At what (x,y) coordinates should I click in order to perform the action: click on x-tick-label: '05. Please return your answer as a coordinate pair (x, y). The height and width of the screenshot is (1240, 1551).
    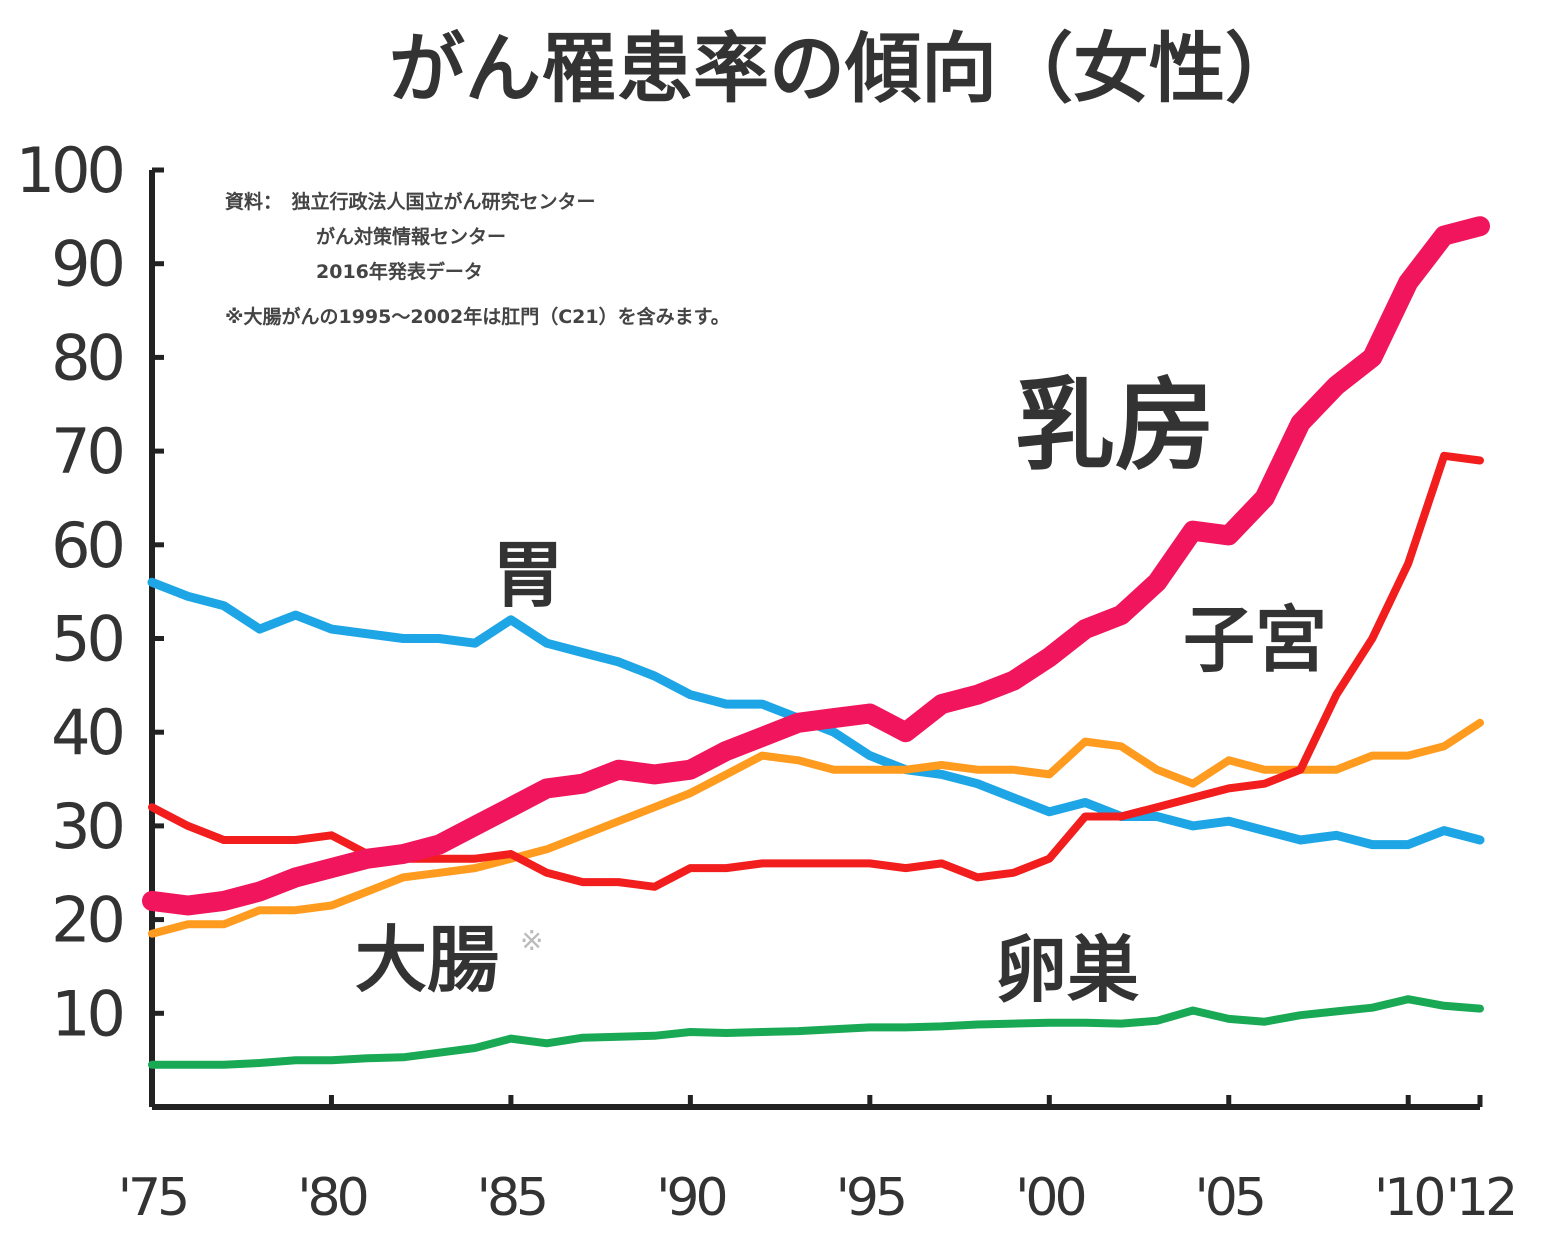
    Looking at the image, I should click on (1229, 1198).